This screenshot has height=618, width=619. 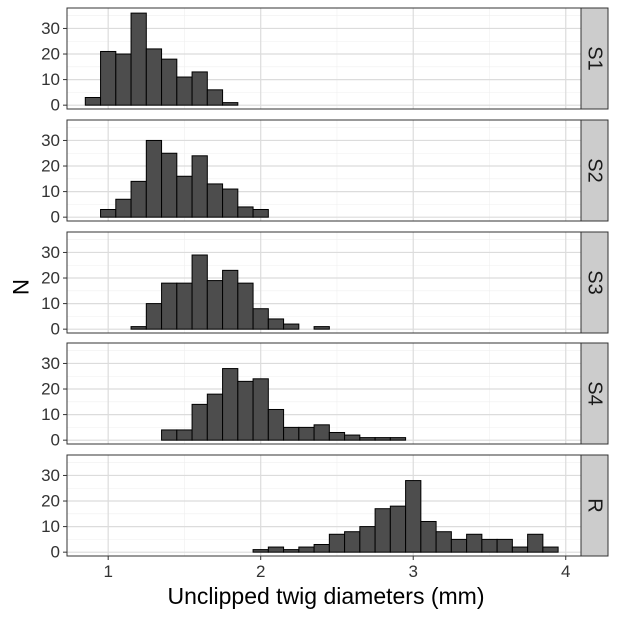 I want to click on facet-strip-label: S4, so click(x=595, y=393).